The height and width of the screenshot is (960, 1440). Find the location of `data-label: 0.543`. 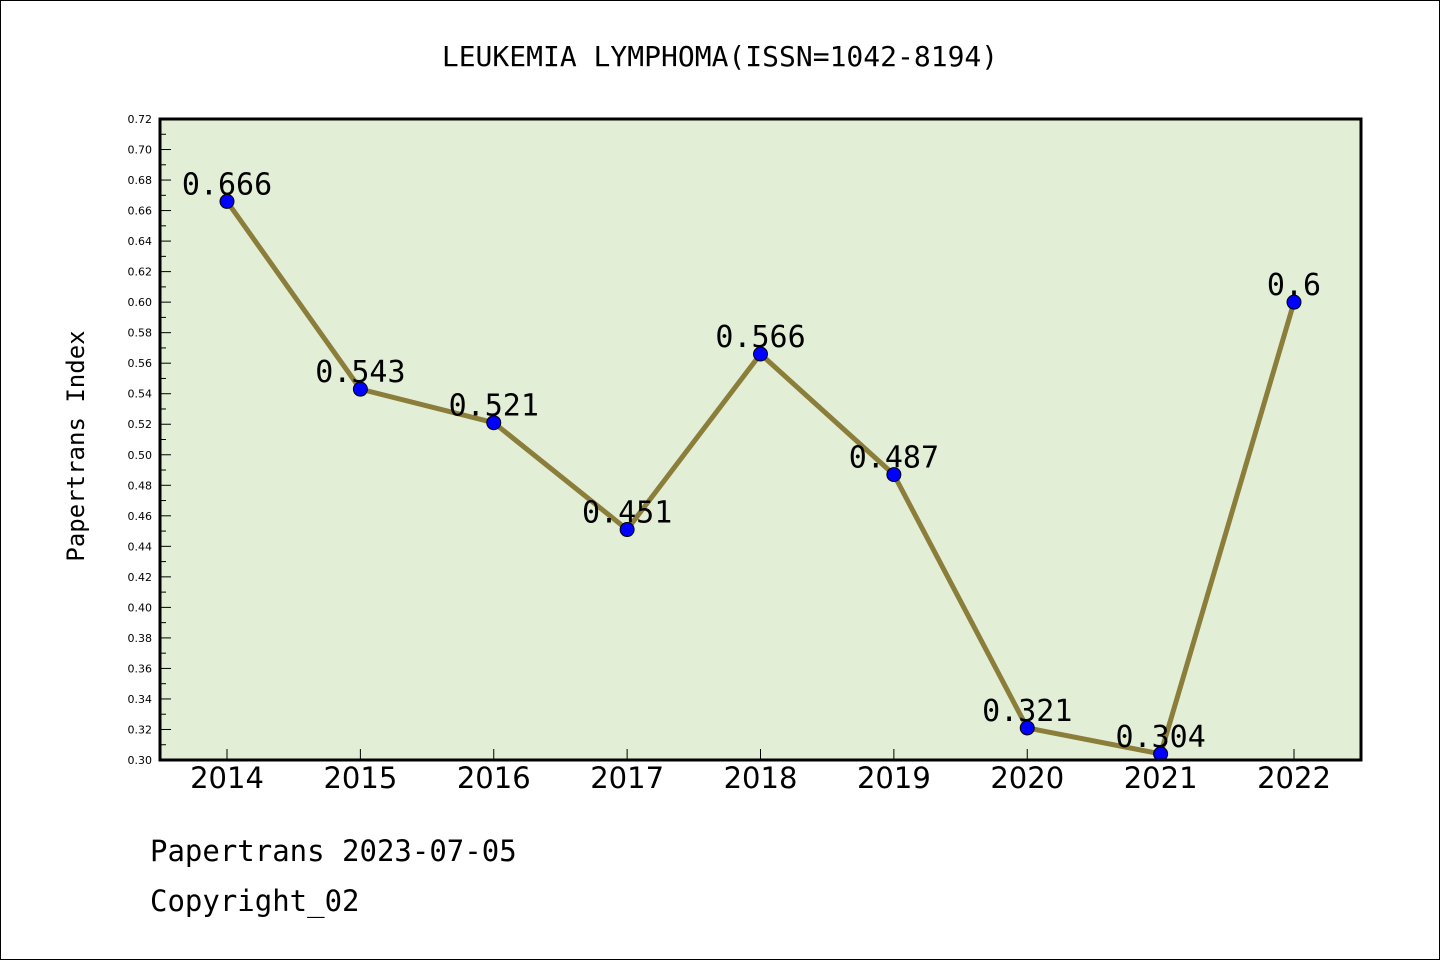

data-label: 0.543 is located at coordinates (360, 372).